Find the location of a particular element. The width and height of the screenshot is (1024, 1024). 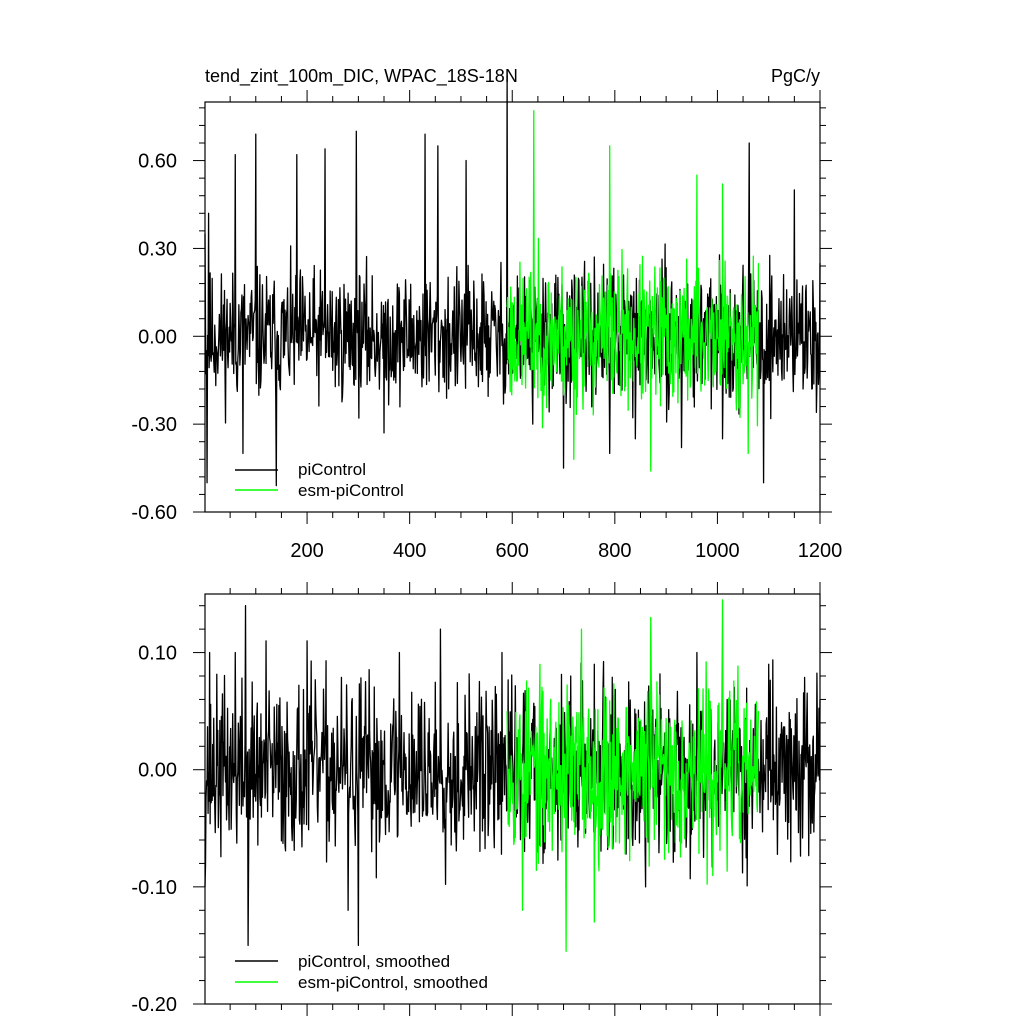

top-x-tick-label: 600 is located at coordinates (512, 551).